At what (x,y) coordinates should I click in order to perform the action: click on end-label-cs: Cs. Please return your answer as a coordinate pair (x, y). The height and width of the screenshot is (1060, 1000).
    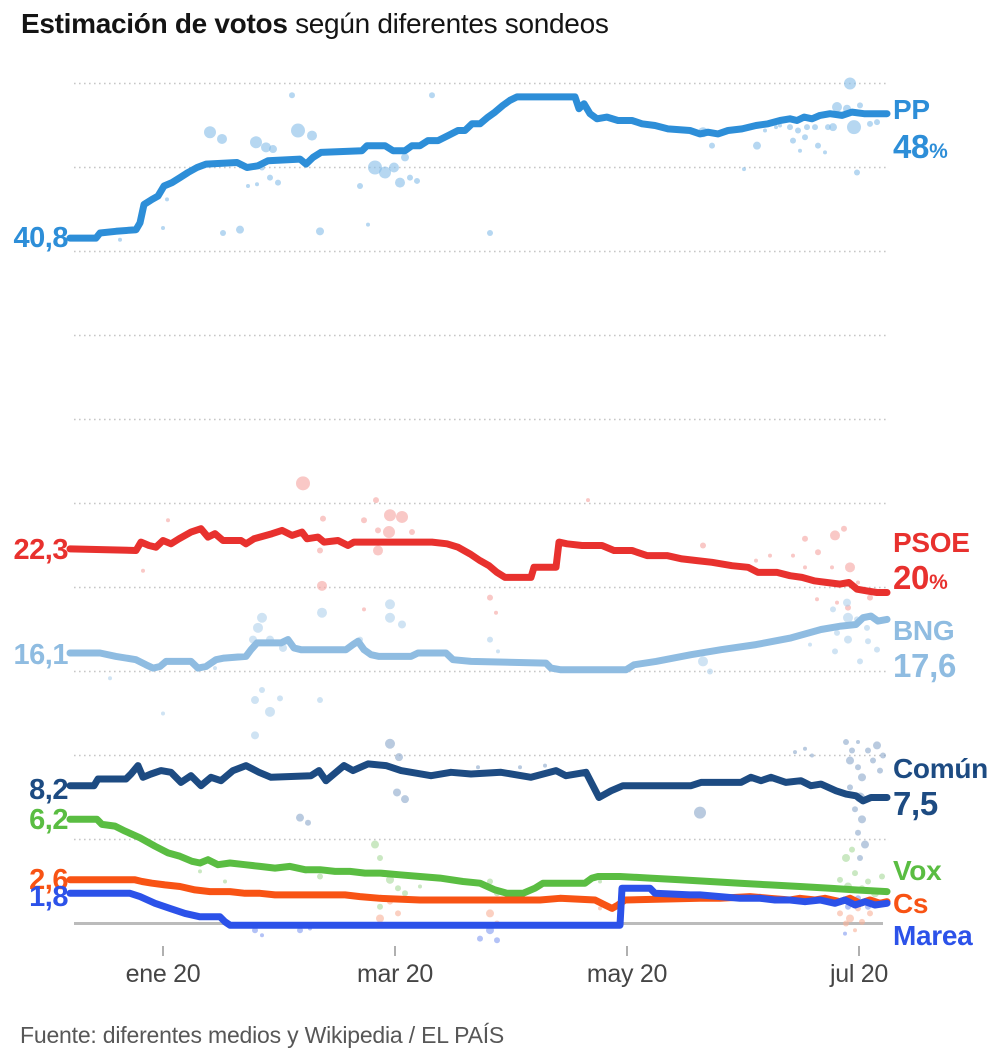
    Looking at the image, I should click on (911, 904).